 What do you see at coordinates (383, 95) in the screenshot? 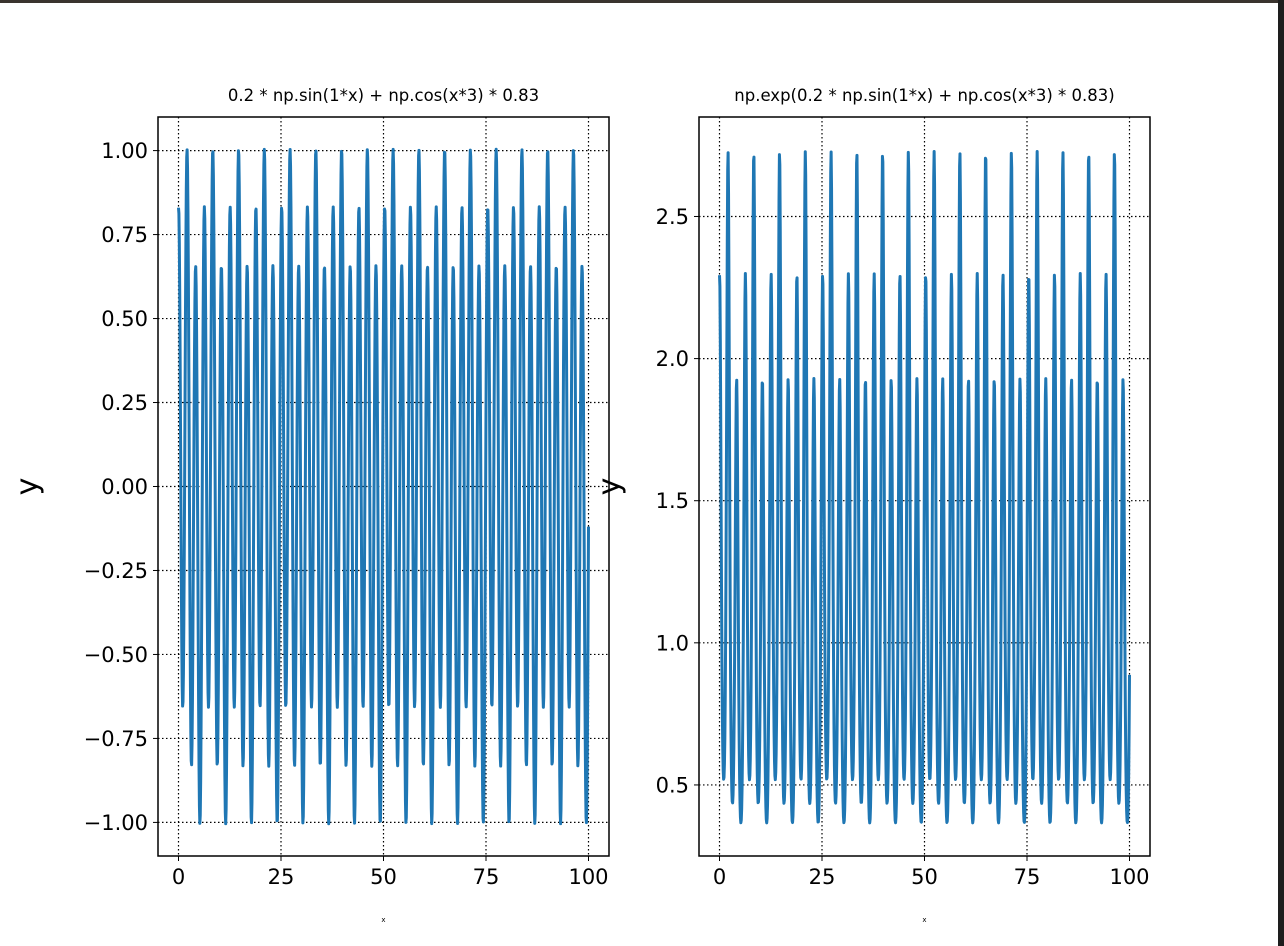
I see `subplot-title: 0.2 * np.sin(1*x) + np.cos(x*3) * 0.83` at bounding box center [383, 95].